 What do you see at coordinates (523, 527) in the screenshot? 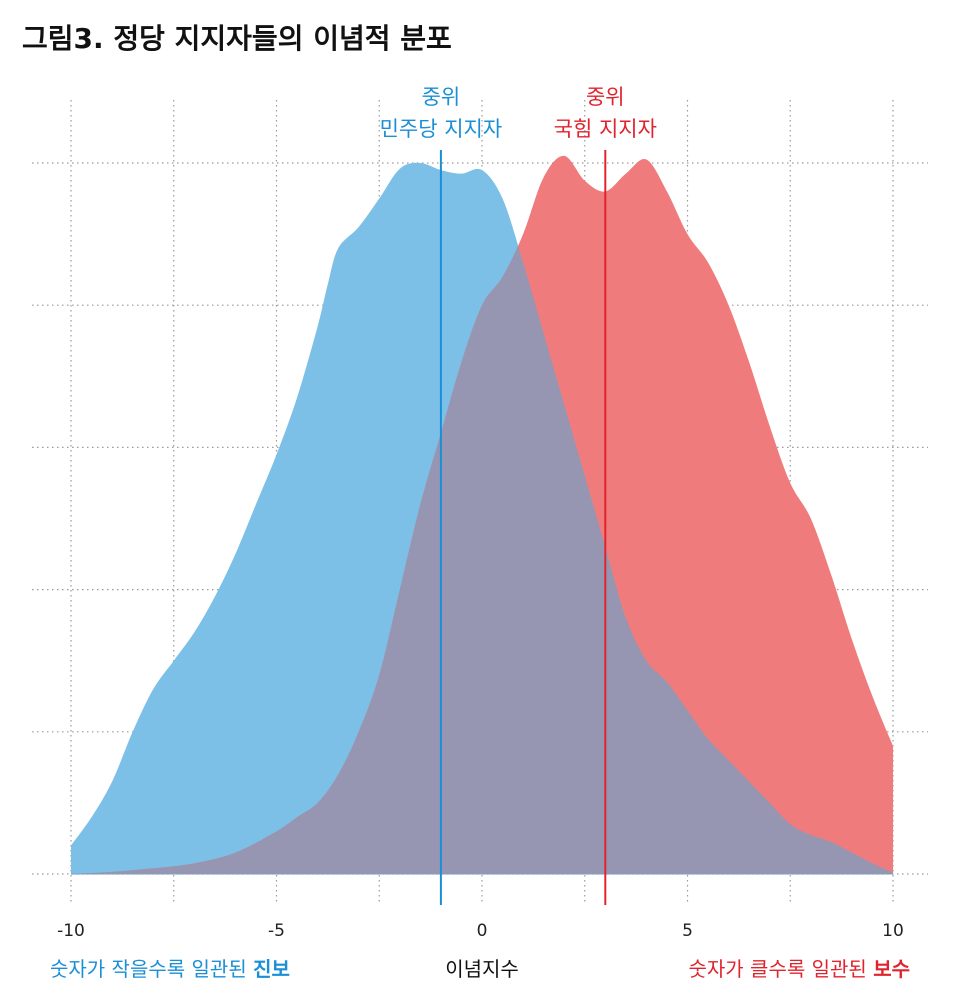
I see `median-lines` at bounding box center [523, 527].